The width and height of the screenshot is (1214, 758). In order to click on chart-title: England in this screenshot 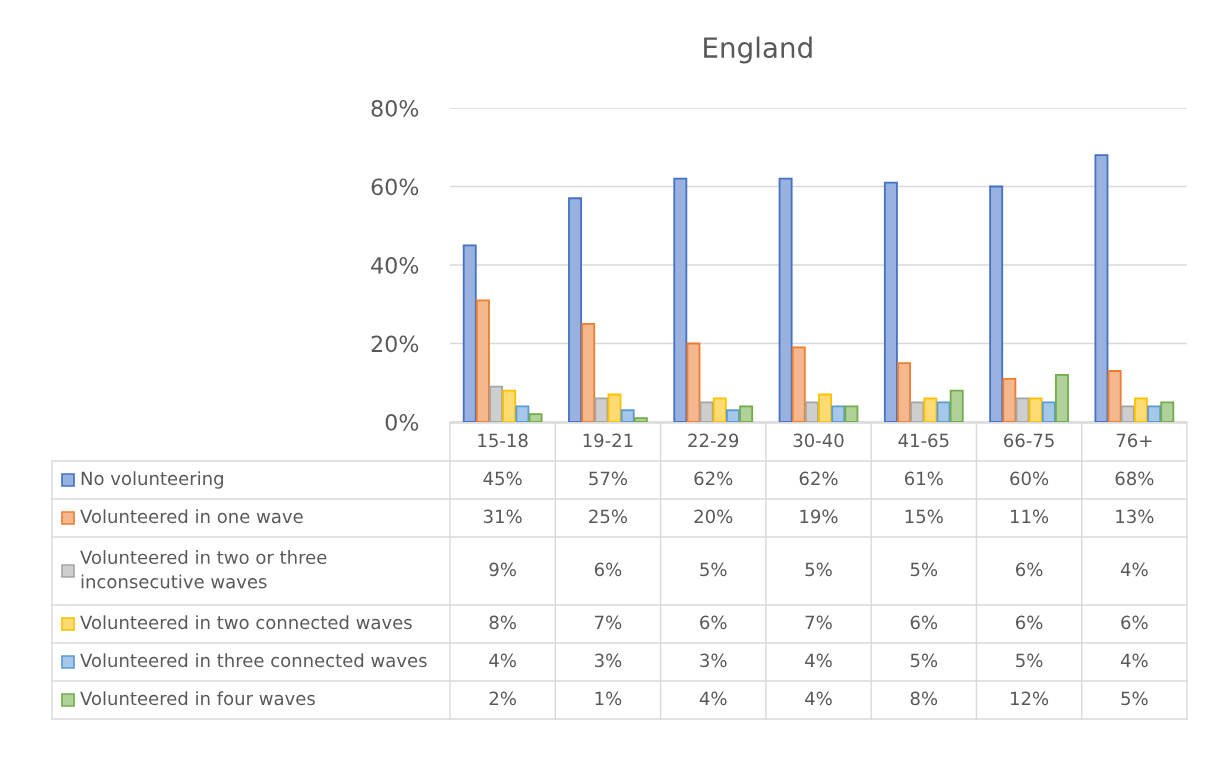, I will do `click(758, 50)`.